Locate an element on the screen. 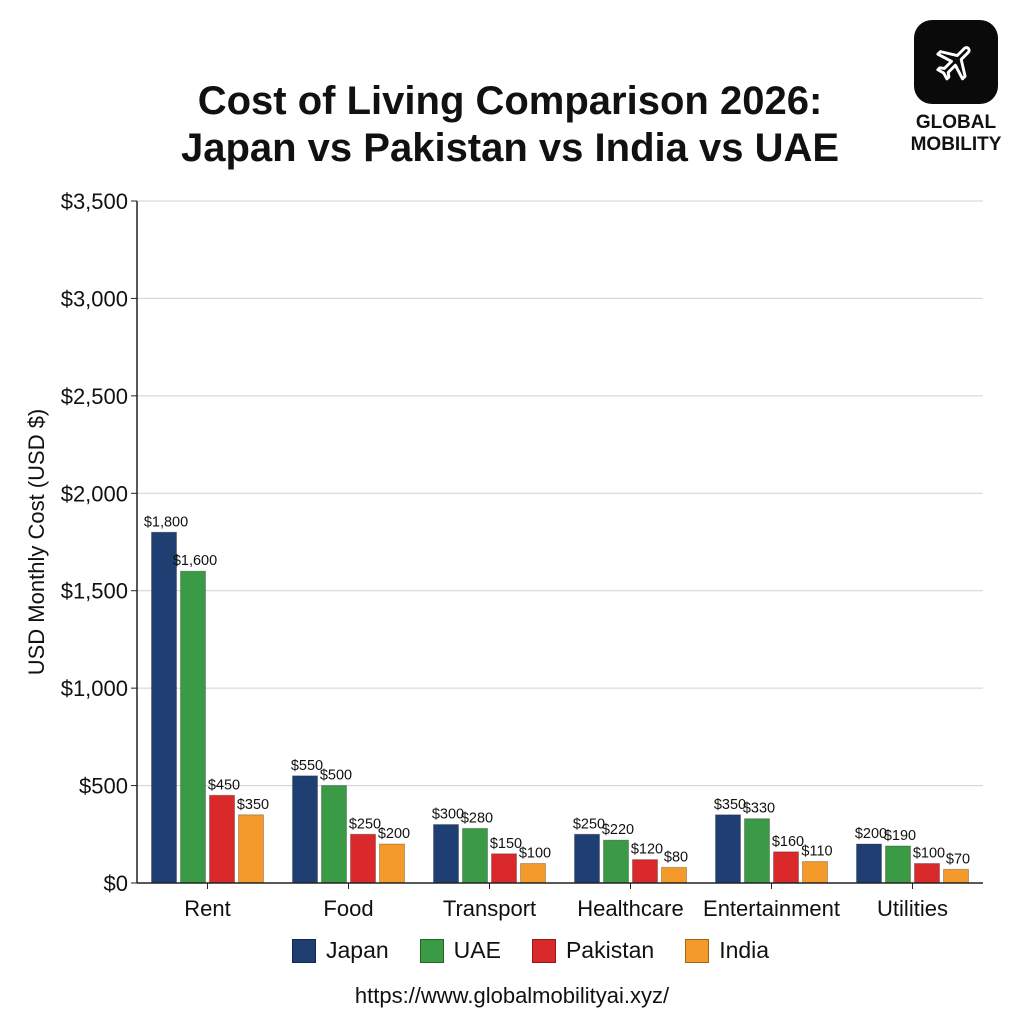 The height and width of the screenshot is (1024, 1024). x-tick-label: Entertainment is located at coordinates (771, 908).